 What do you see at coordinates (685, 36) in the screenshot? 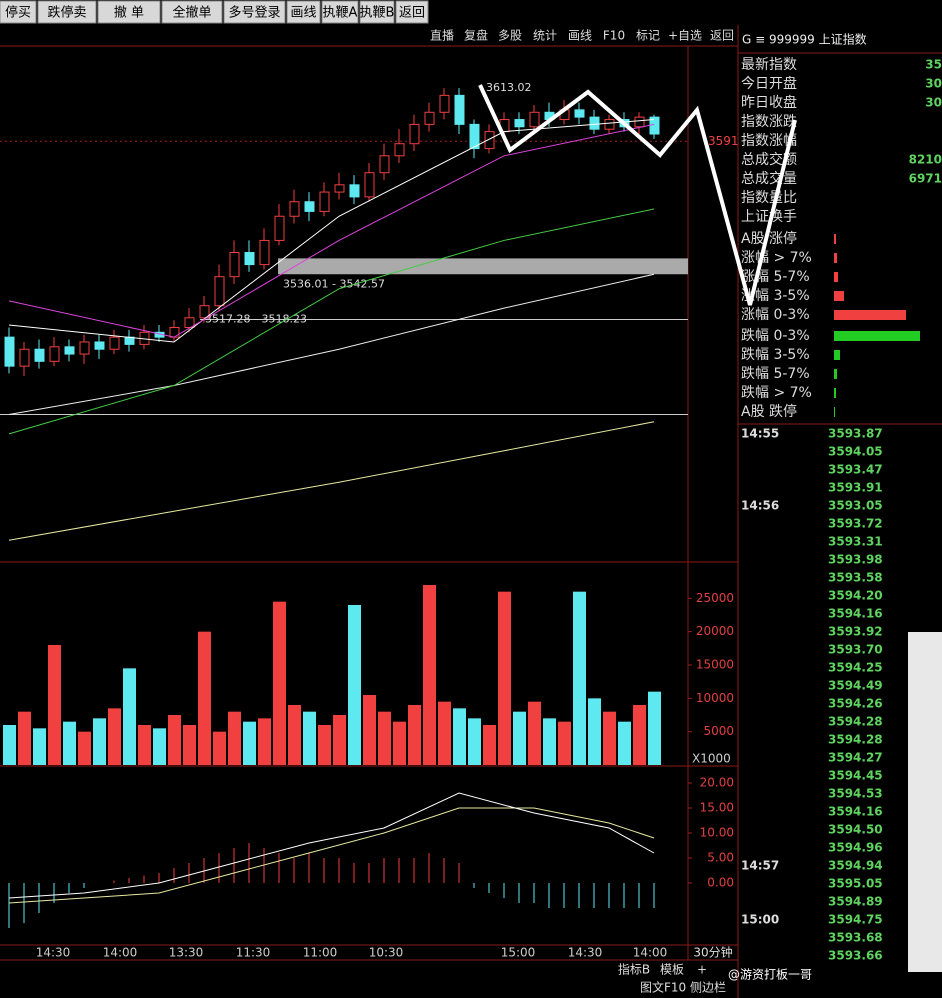
I see `tab: +自选` at bounding box center [685, 36].